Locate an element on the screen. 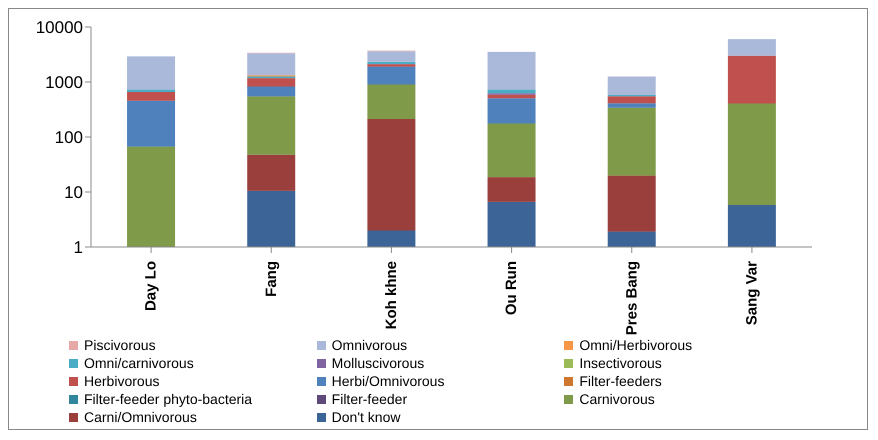 The image size is (878, 440). x-tick-label: Sang Var is located at coordinates (751, 293).